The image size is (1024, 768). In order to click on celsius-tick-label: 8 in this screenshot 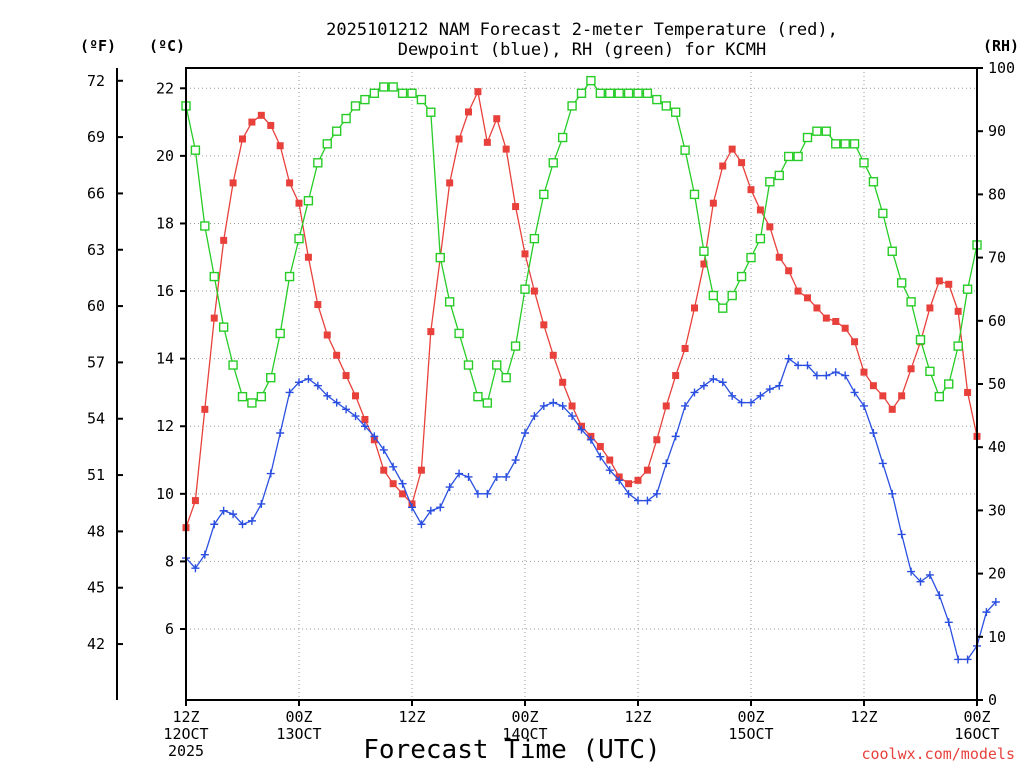, I will do `click(169, 561)`.